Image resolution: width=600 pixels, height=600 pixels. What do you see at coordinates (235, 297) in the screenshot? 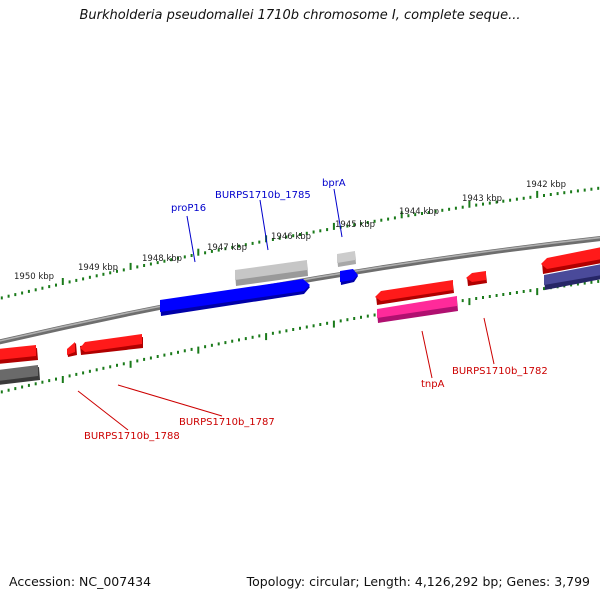
I see `feature-proP16` at bounding box center [235, 297].